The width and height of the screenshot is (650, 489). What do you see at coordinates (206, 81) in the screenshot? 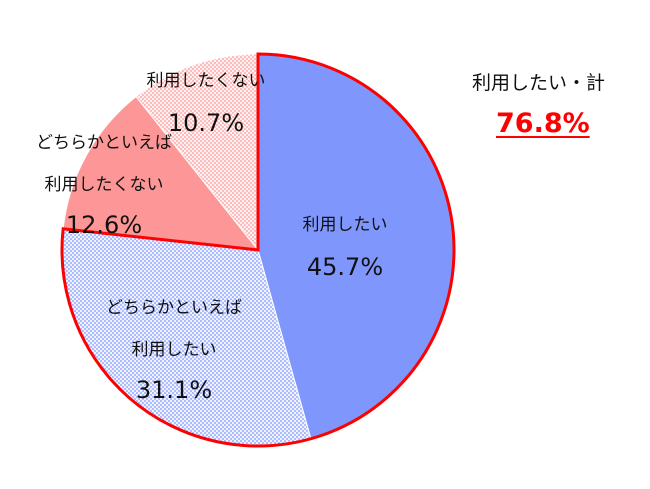
I see `slice-label-3-line-0: 利用したくない` at bounding box center [206, 81].